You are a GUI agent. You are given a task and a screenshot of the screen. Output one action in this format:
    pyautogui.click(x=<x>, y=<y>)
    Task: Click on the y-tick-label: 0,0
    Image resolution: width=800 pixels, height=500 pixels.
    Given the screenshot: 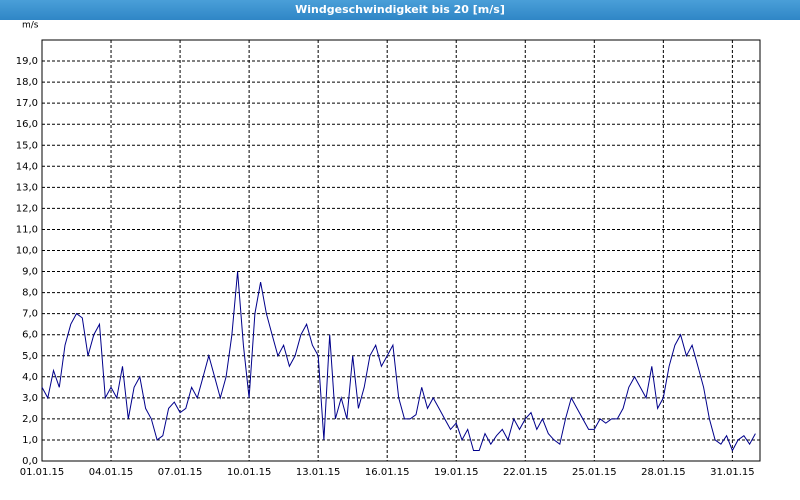 What is the action you would take?
    pyautogui.click(x=30, y=461)
    